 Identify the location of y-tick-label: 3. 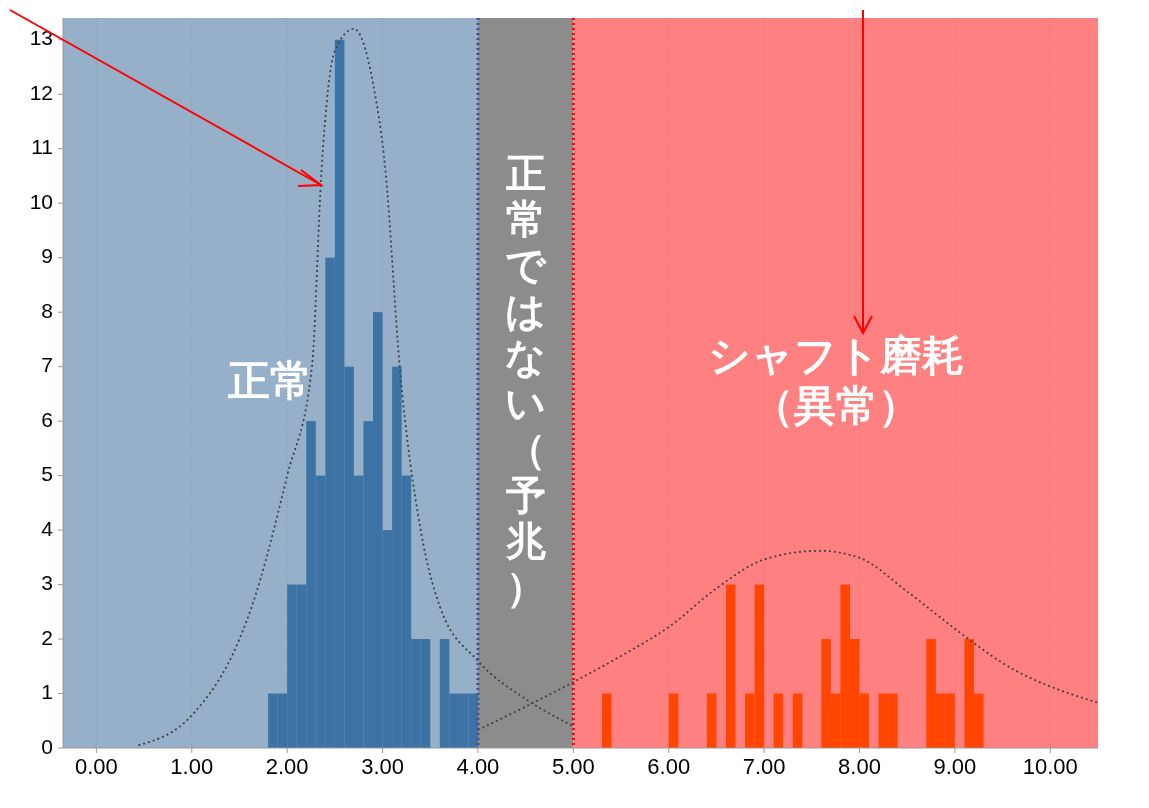
(47, 583).